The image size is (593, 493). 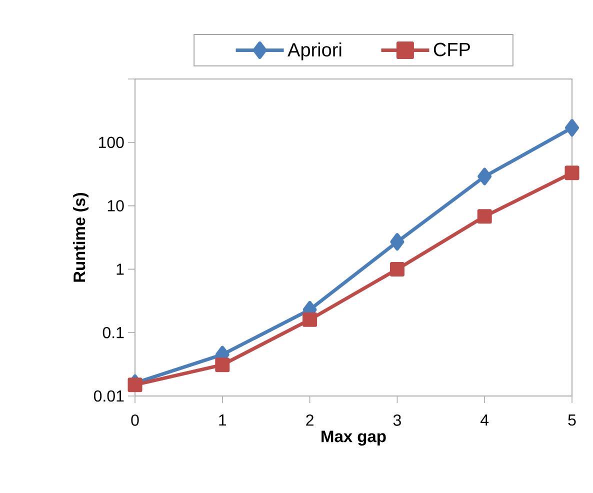 I want to click on x-tick-label: 0, so click(x=135, y=420).